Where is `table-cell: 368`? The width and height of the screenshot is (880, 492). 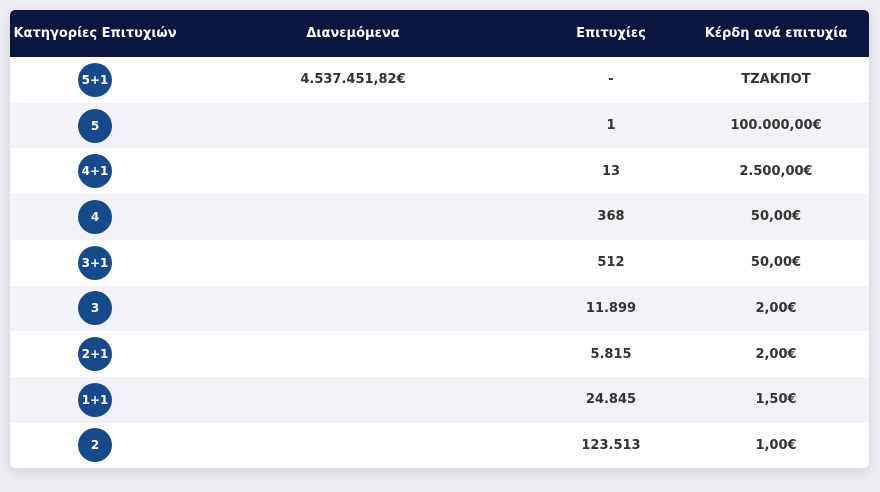
table-cell: 368 is located at coordinates (611, 217).